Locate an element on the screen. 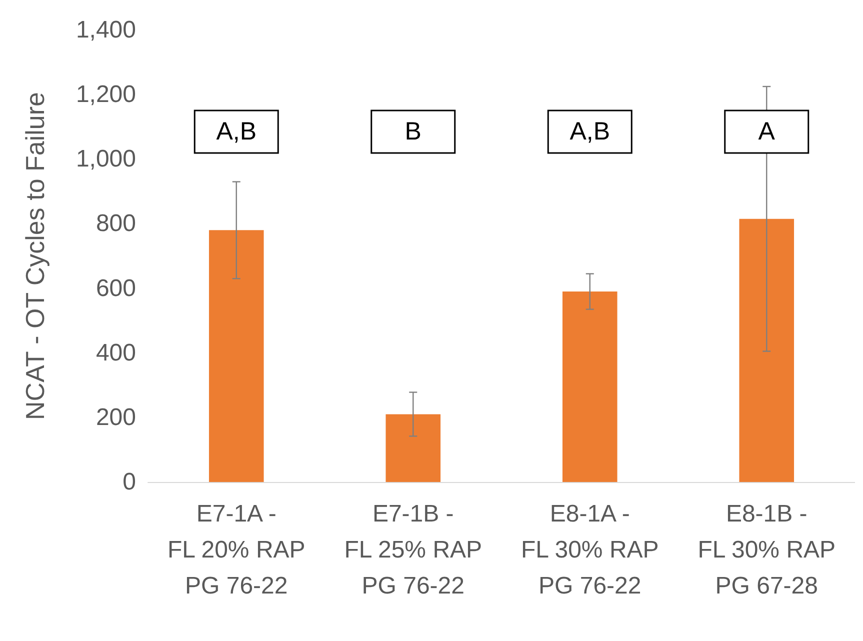 The image size is (863, 641). y-tick-label: 600 is located at coordinates (116, 288).